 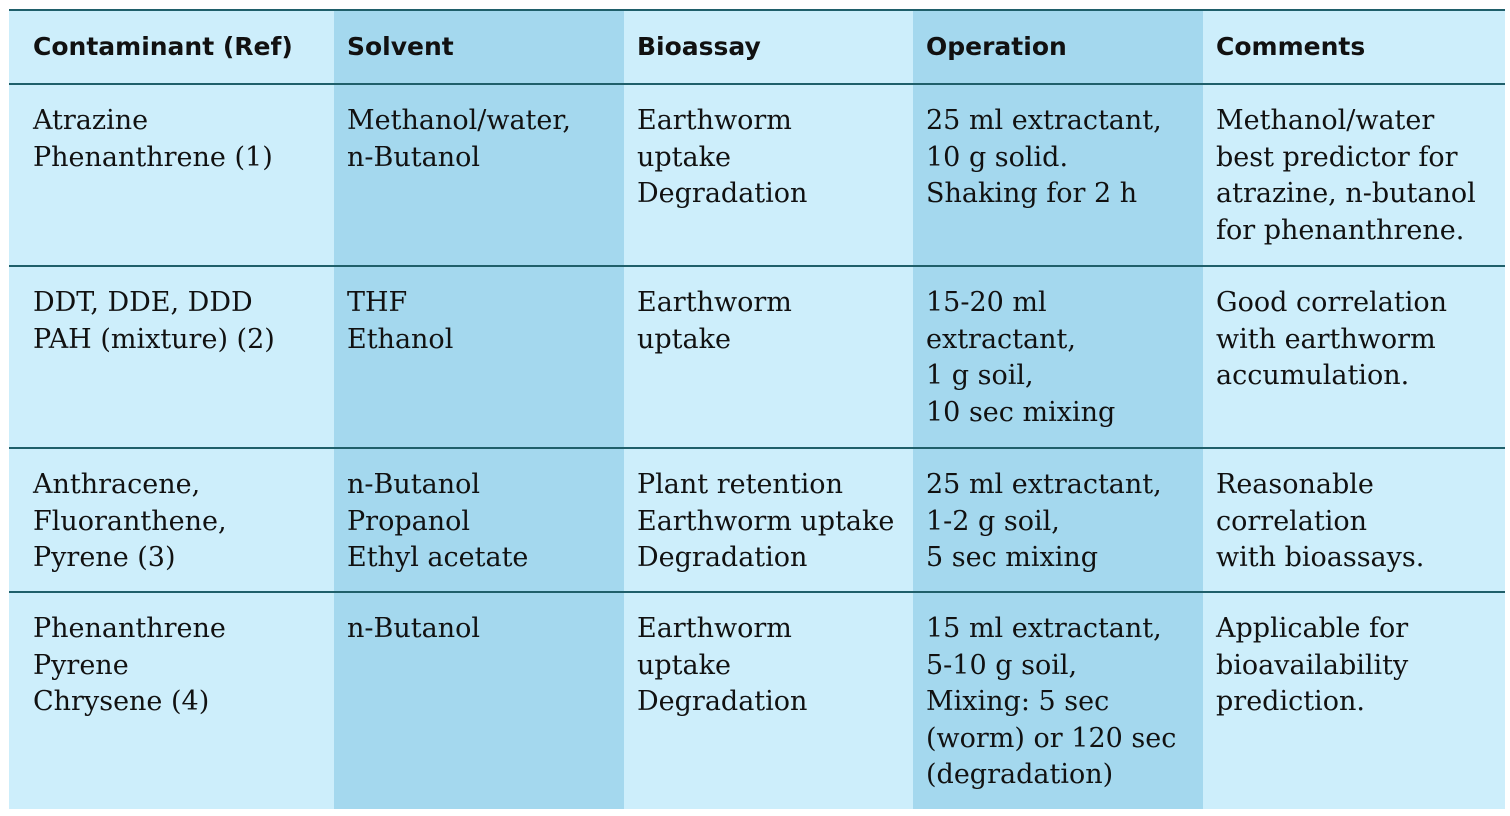 I want to click on header-solvent: Solvent, so click(x=479, y=47).